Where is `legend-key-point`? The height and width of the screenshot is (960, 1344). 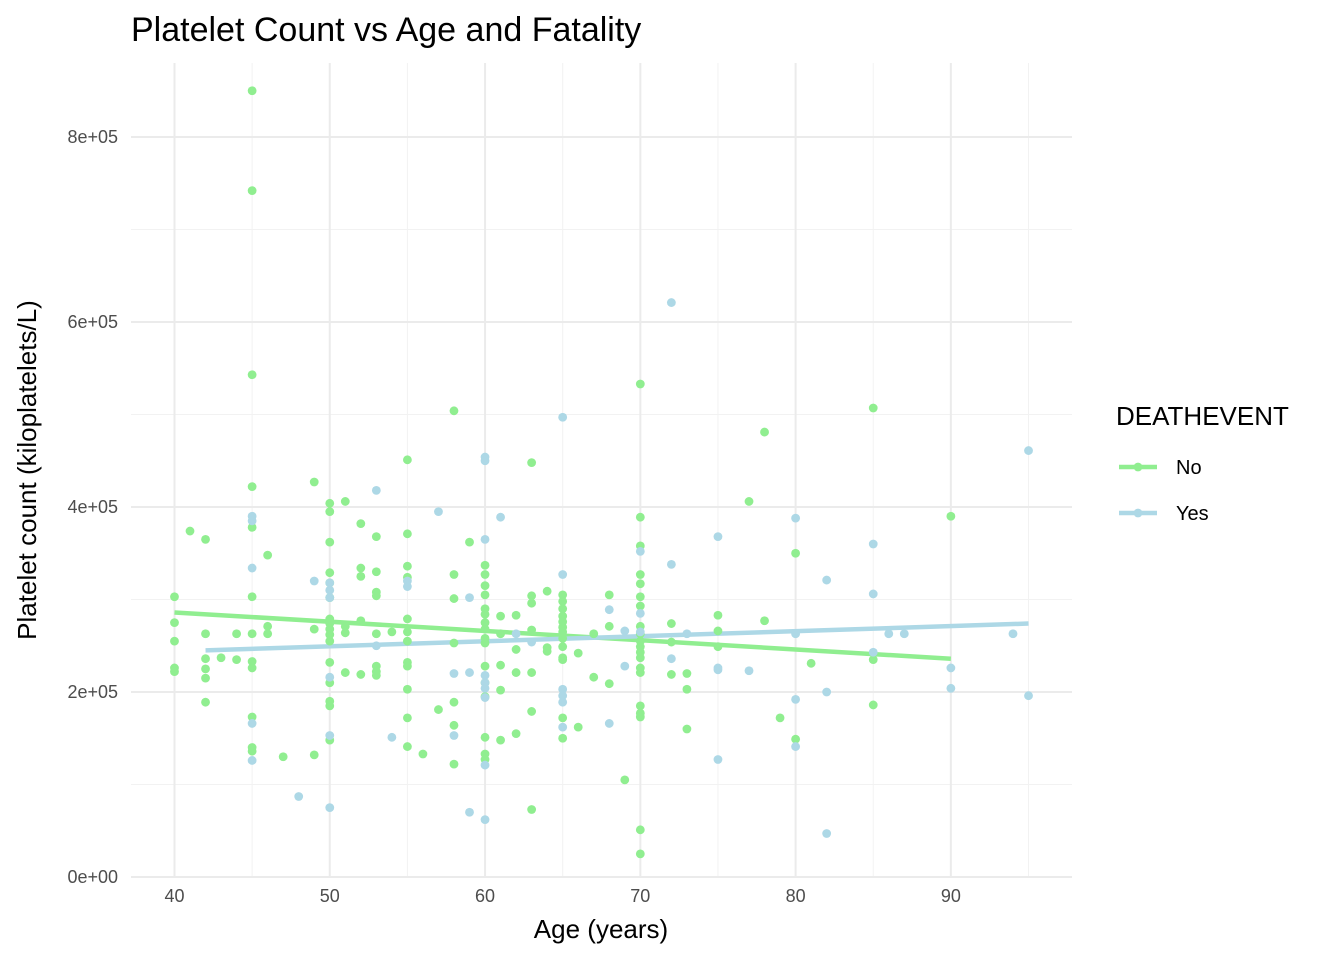
legend-key-point is located at coordinates (1138, 467).